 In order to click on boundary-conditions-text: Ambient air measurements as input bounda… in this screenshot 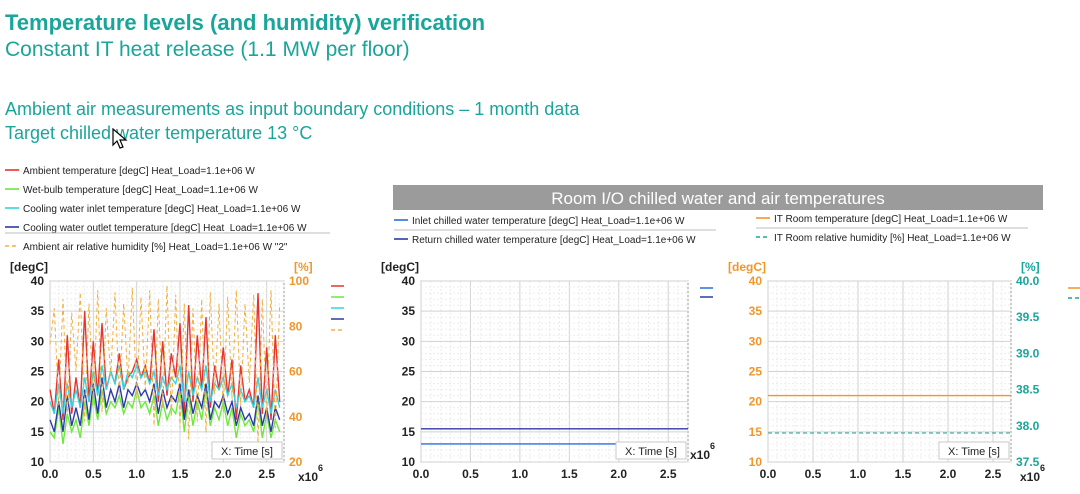, I will do `click(292, 109)`.